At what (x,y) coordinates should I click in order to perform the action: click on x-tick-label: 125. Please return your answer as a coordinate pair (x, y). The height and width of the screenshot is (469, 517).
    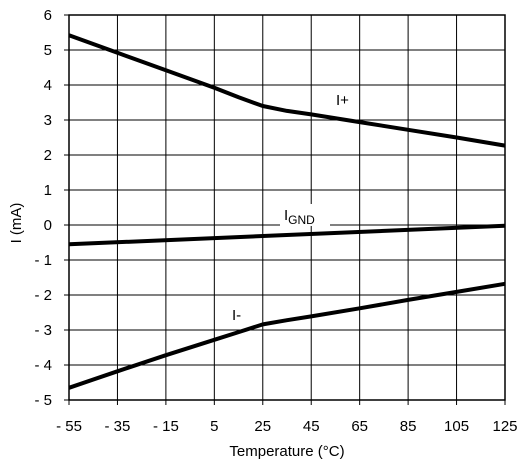
    Looking at the image, I should click on (504, 426).